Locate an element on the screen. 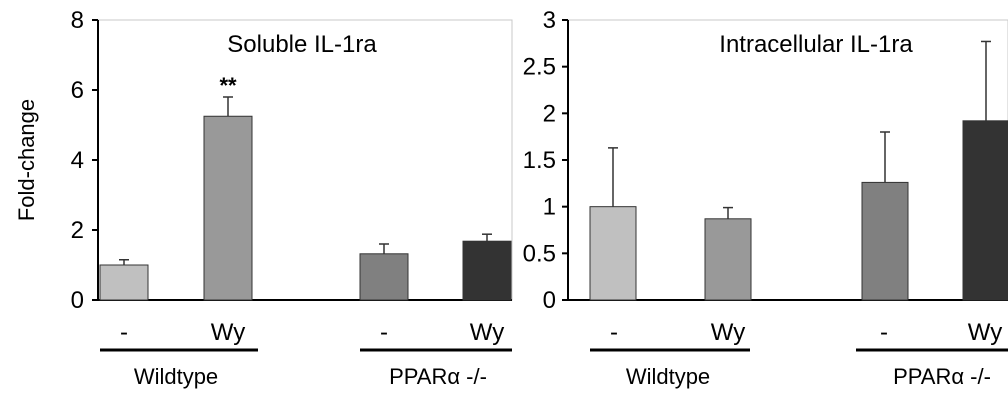 Image resolution: width=1008 pixels, height=396 pixels. y-tick-label: 2.5 is located at coordinates (539, 67).